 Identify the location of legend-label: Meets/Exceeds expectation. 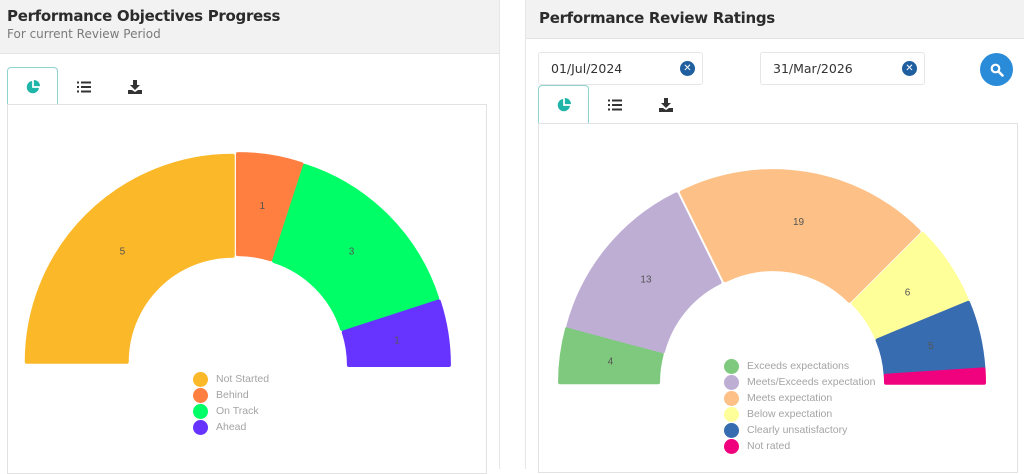
(811, 382).